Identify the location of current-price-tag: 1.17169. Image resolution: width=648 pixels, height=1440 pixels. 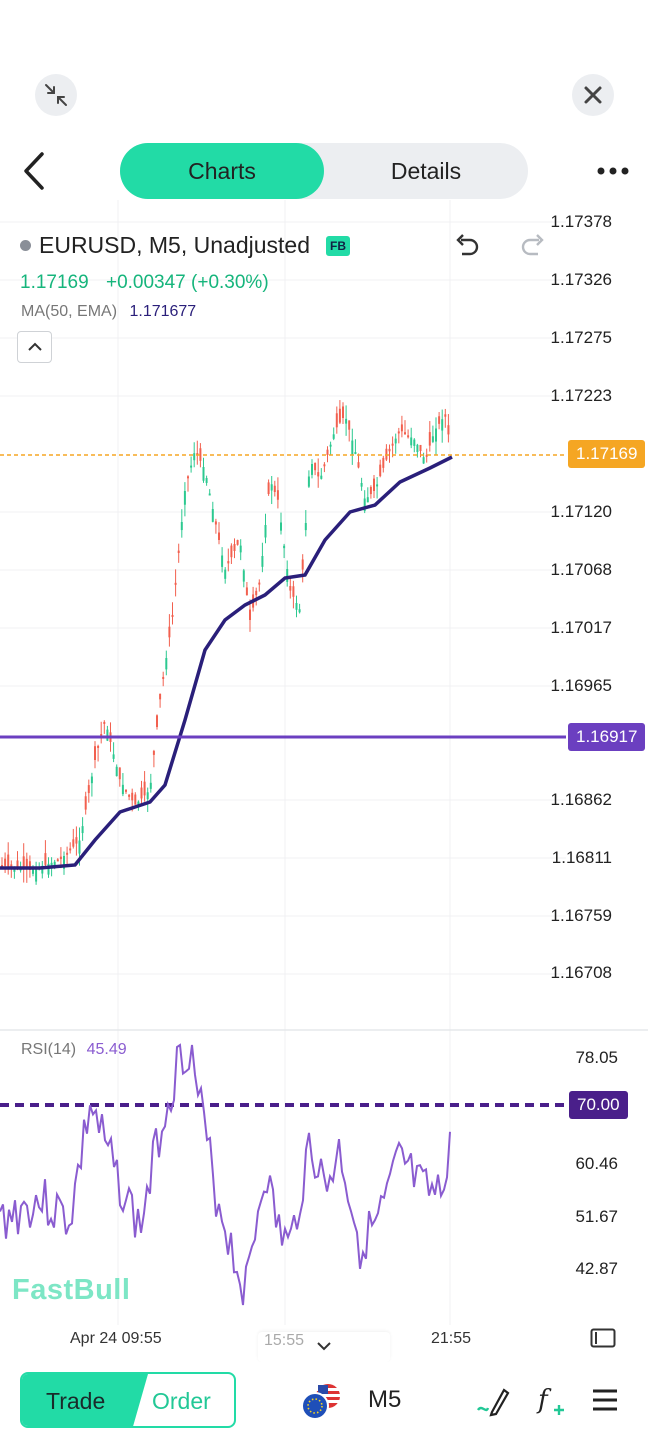
(607, 454).